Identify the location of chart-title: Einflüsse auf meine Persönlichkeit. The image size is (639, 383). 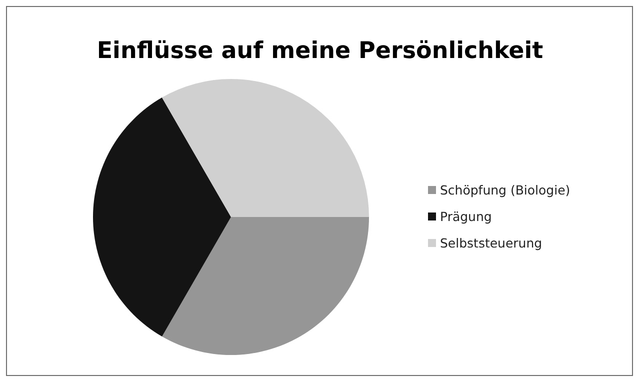
(320, 51).